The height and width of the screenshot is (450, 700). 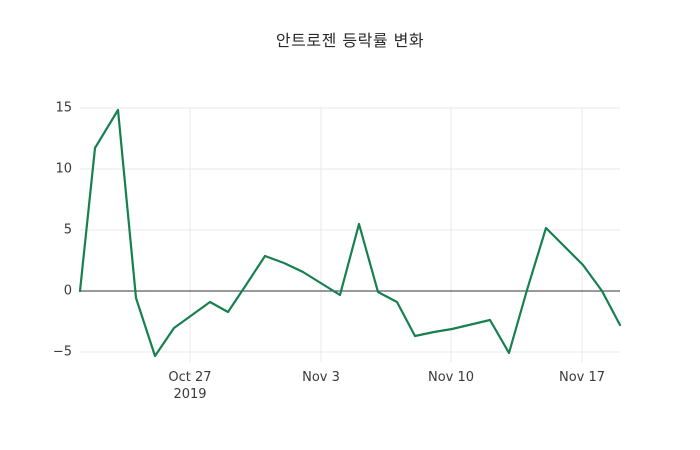 I want to click on y-axis-tick-label: −5, so click(x=62, y=352).